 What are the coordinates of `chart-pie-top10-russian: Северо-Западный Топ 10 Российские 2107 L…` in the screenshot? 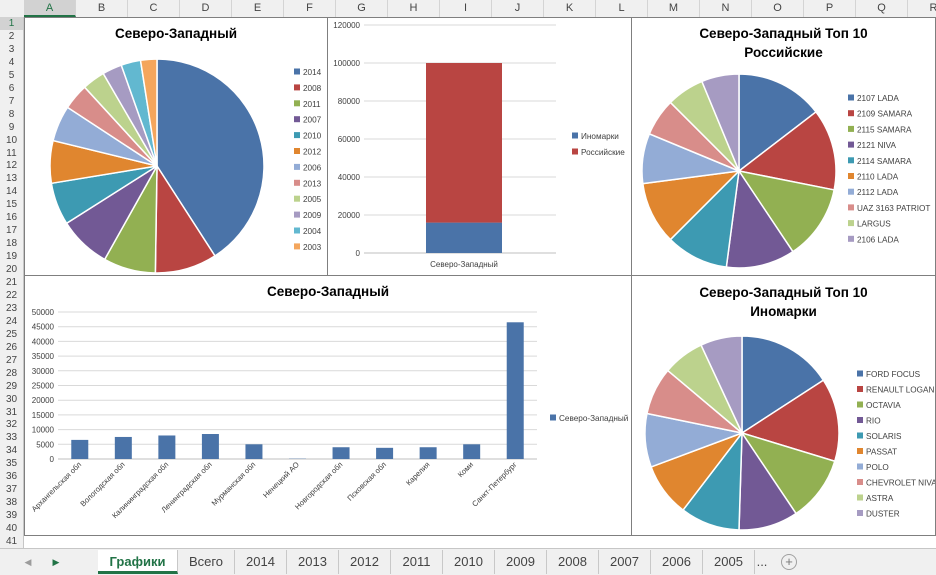 It's located at (783, 146).